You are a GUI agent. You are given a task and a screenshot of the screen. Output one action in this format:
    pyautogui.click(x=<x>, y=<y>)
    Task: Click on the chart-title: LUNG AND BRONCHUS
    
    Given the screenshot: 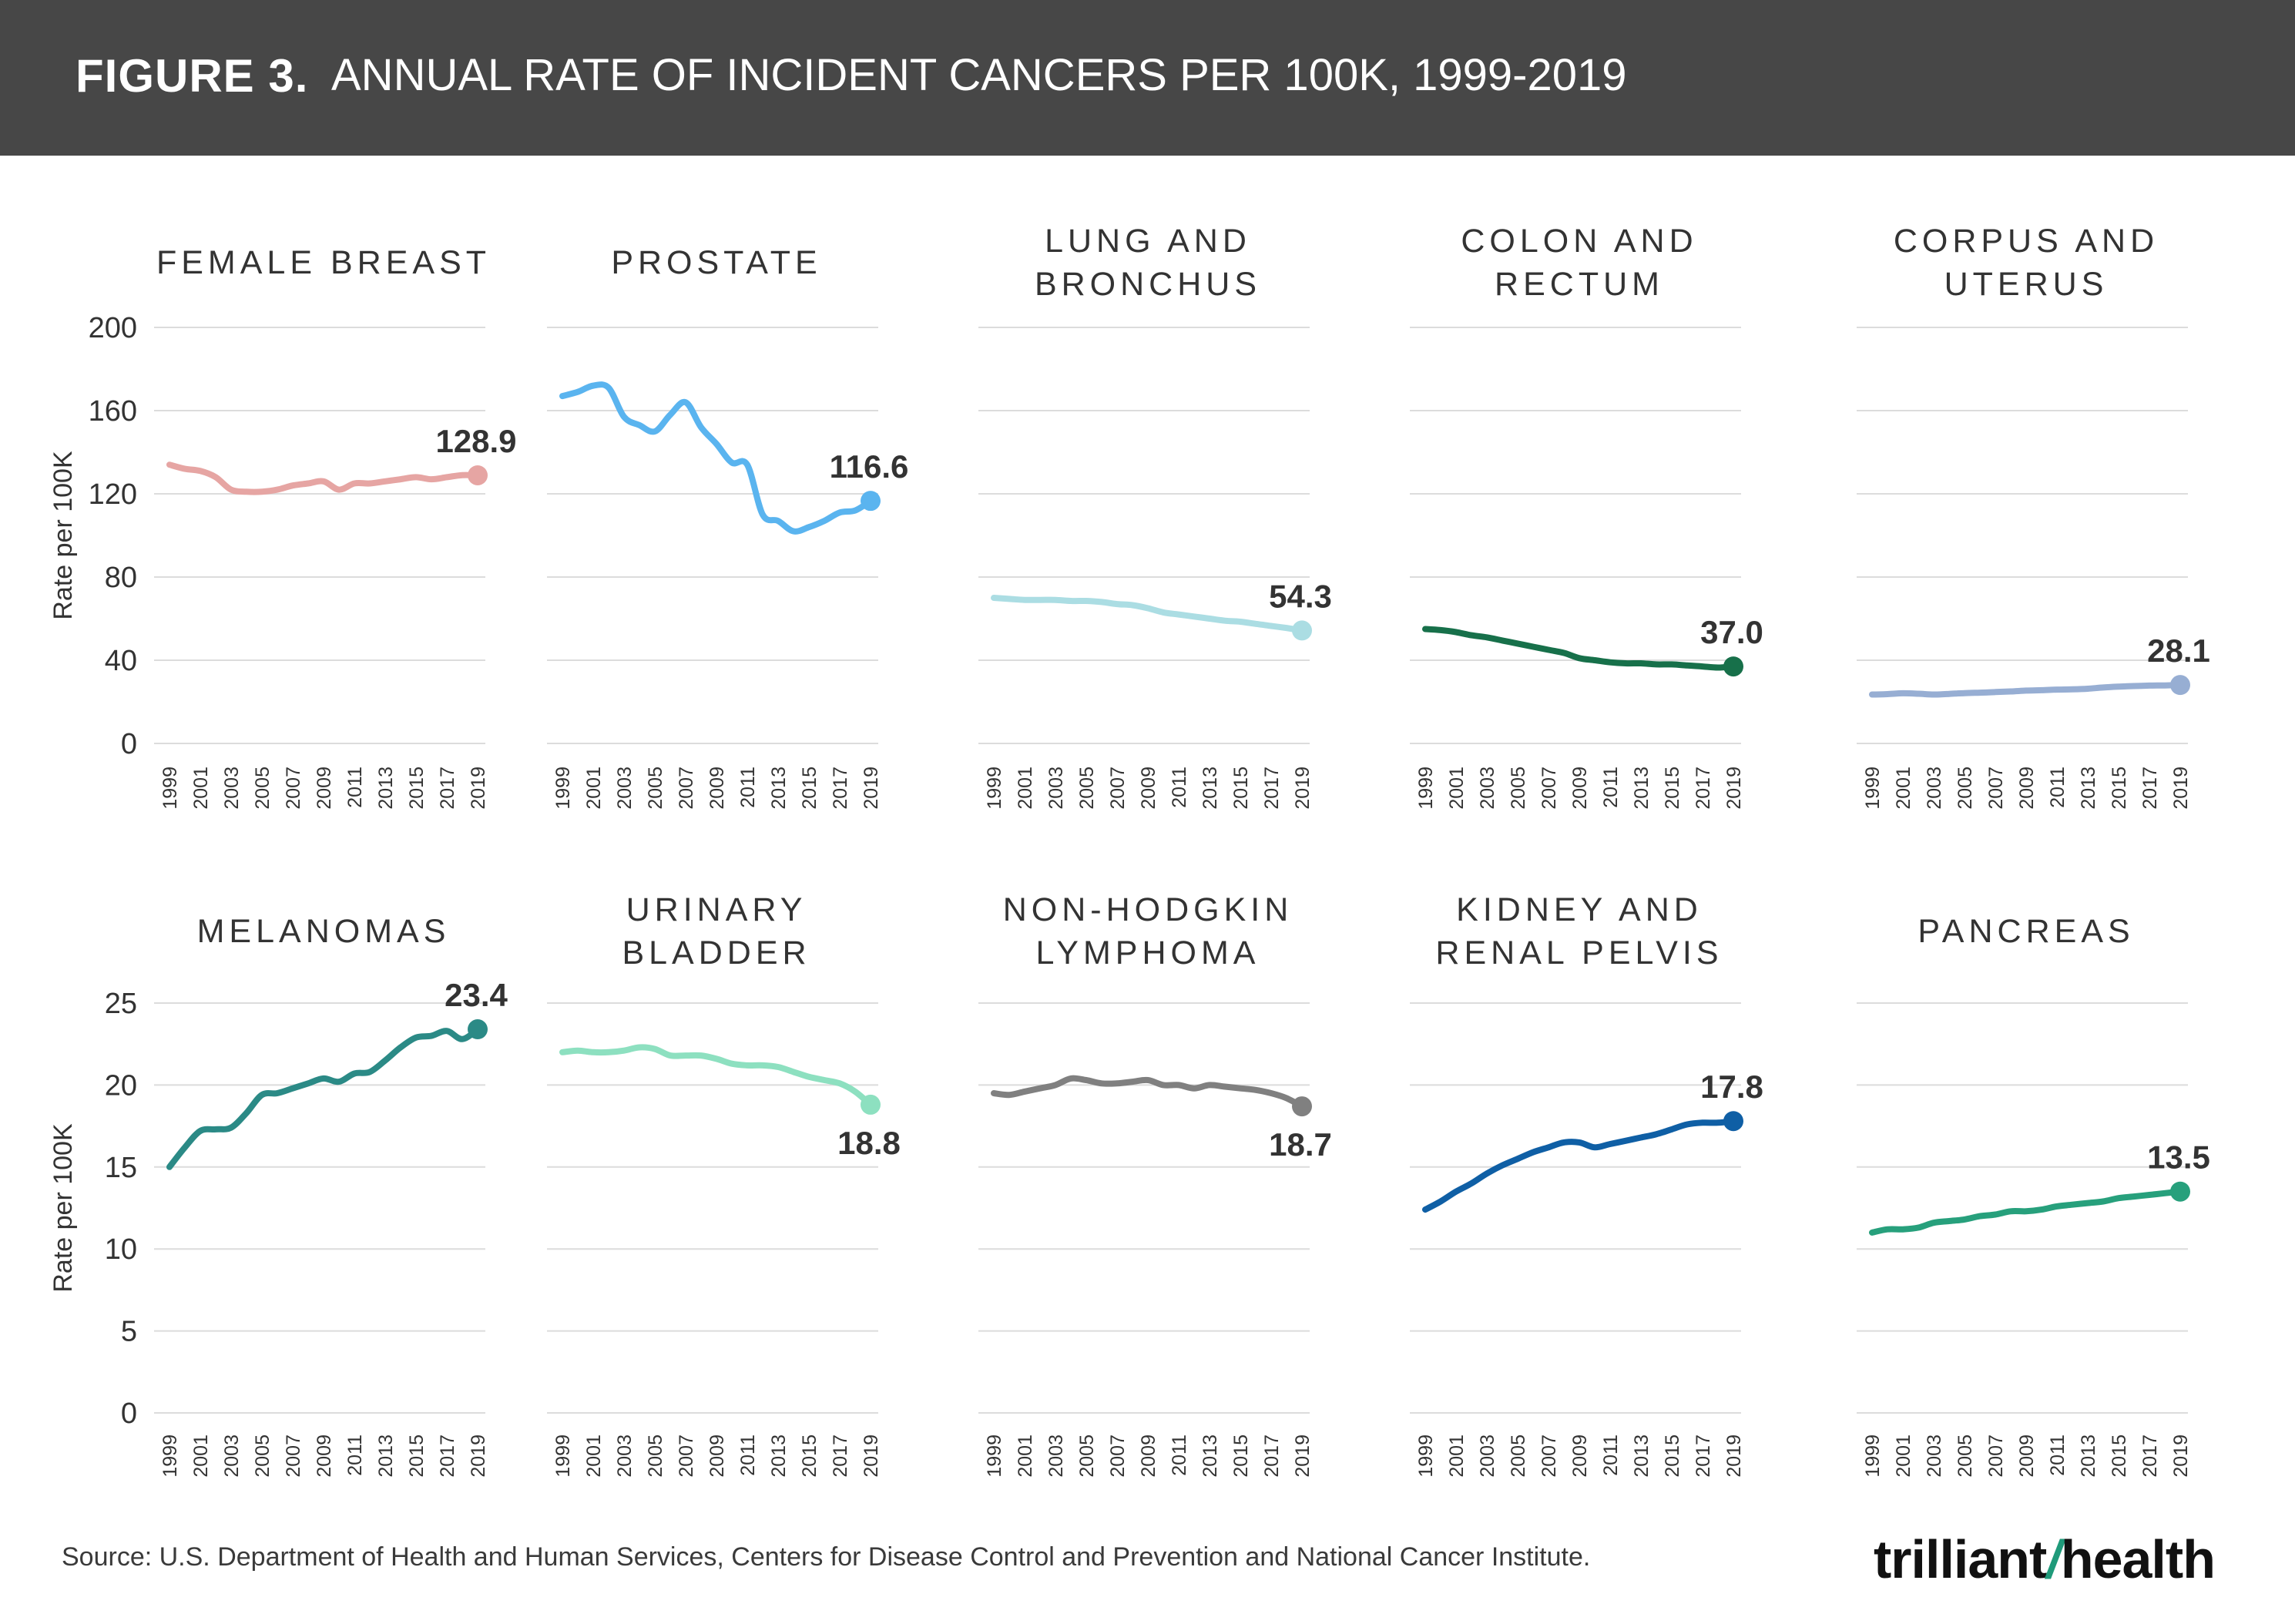 What is the action you would take?
    pyautogui.click(x=1148, y=263)
    